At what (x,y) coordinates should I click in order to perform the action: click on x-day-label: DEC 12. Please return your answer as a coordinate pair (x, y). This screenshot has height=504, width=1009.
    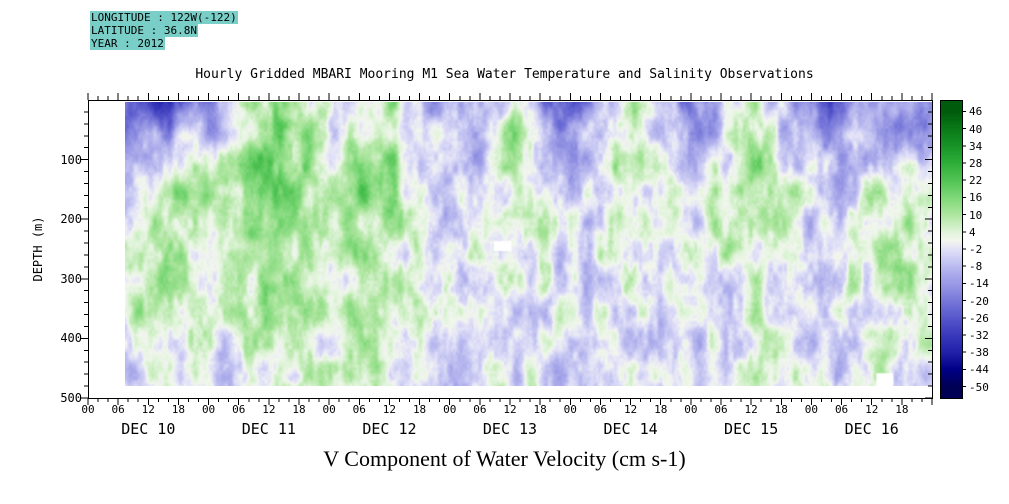
    Looking at the image, I should click on (389, 429).